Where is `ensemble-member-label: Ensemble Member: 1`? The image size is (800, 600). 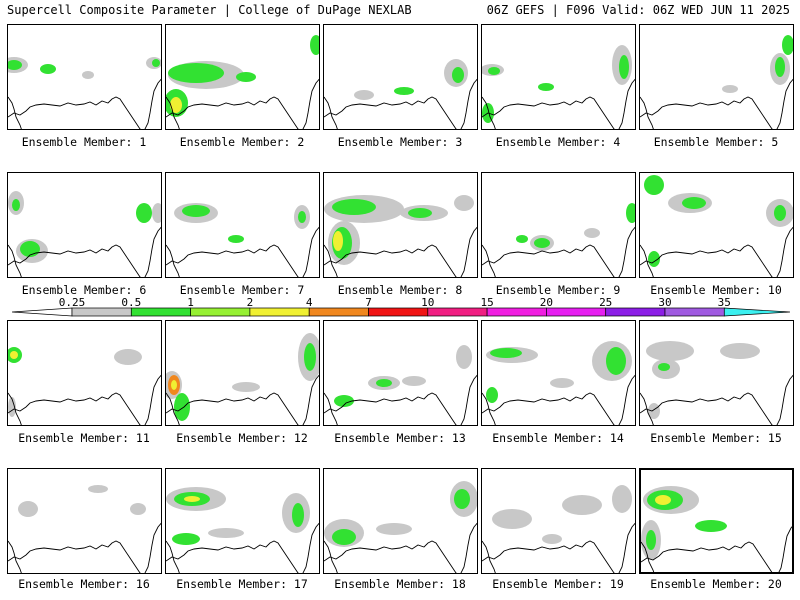
ensemble-member-label: Ensemble Member: 1 is located at coordinates (84, 142).